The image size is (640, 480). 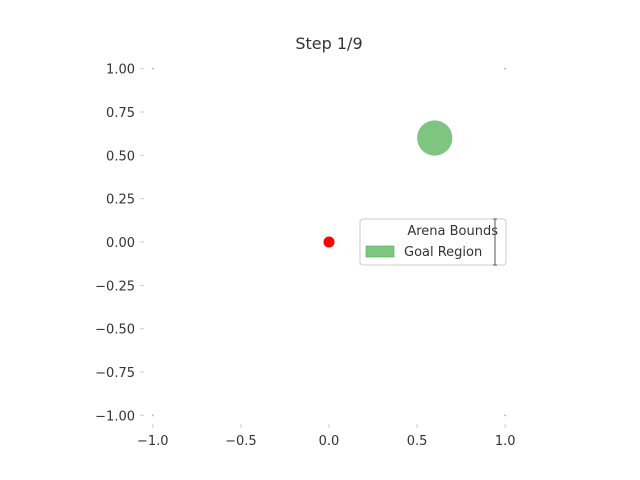 What do you see at coordinates (329, 242) in the screenshot?
I see `agent-point` at bounding box center [329, 242].